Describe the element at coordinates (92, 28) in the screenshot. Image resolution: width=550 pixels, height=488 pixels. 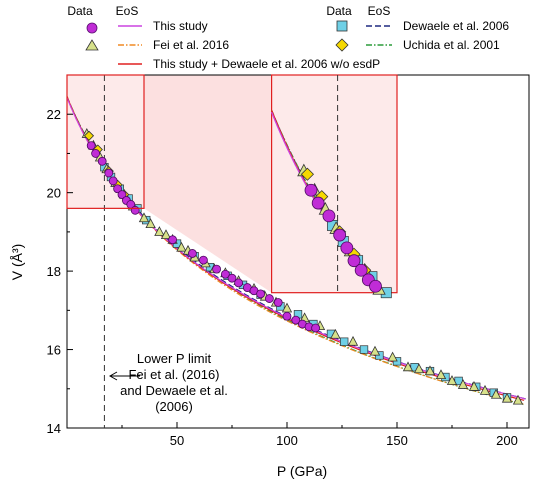
I see `legend-marker-this-study` at that location.